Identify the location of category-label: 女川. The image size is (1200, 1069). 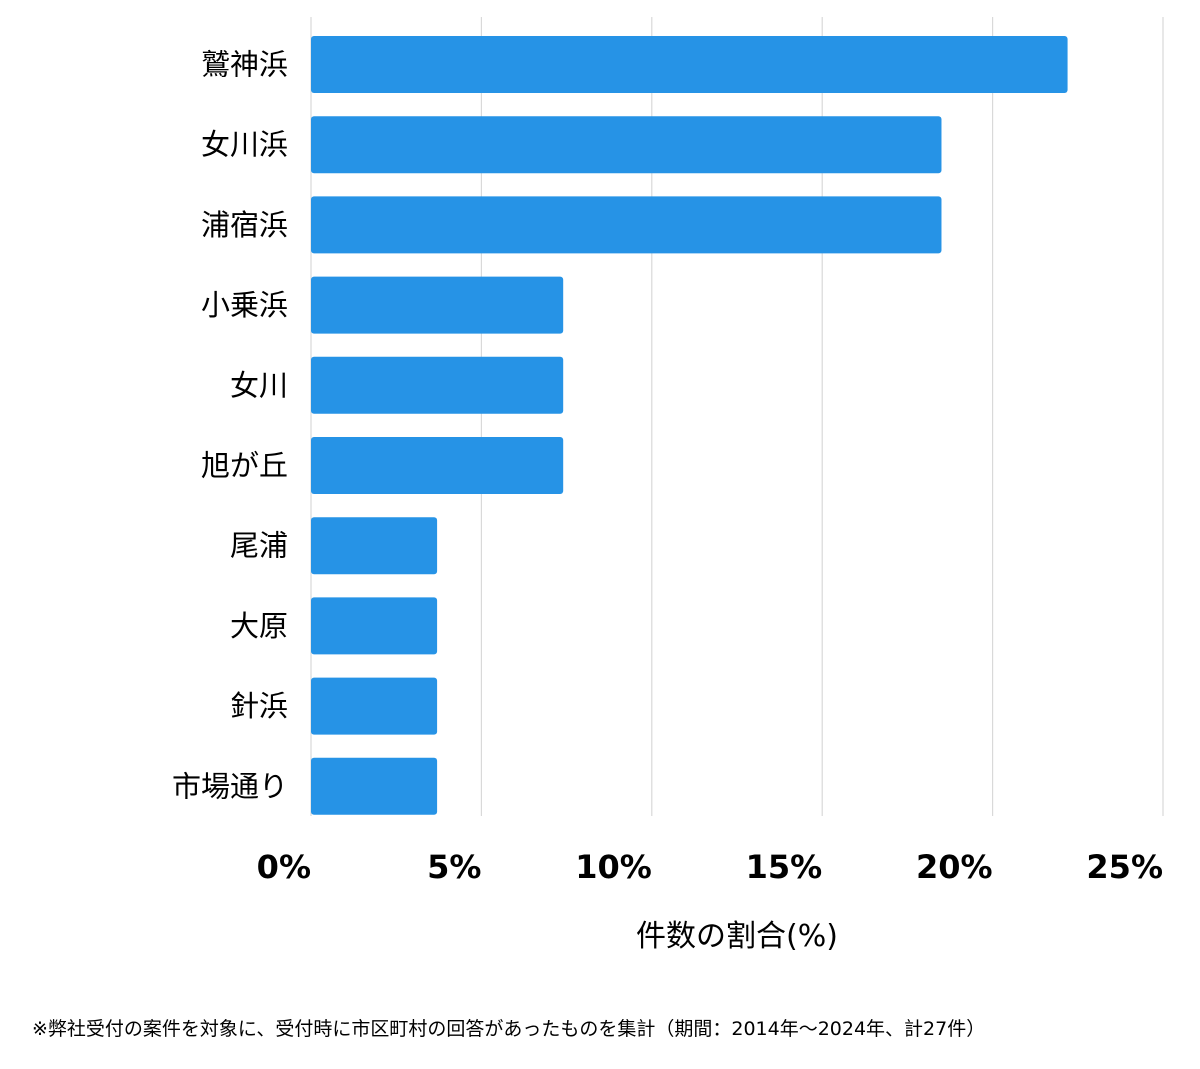
(259, 385).